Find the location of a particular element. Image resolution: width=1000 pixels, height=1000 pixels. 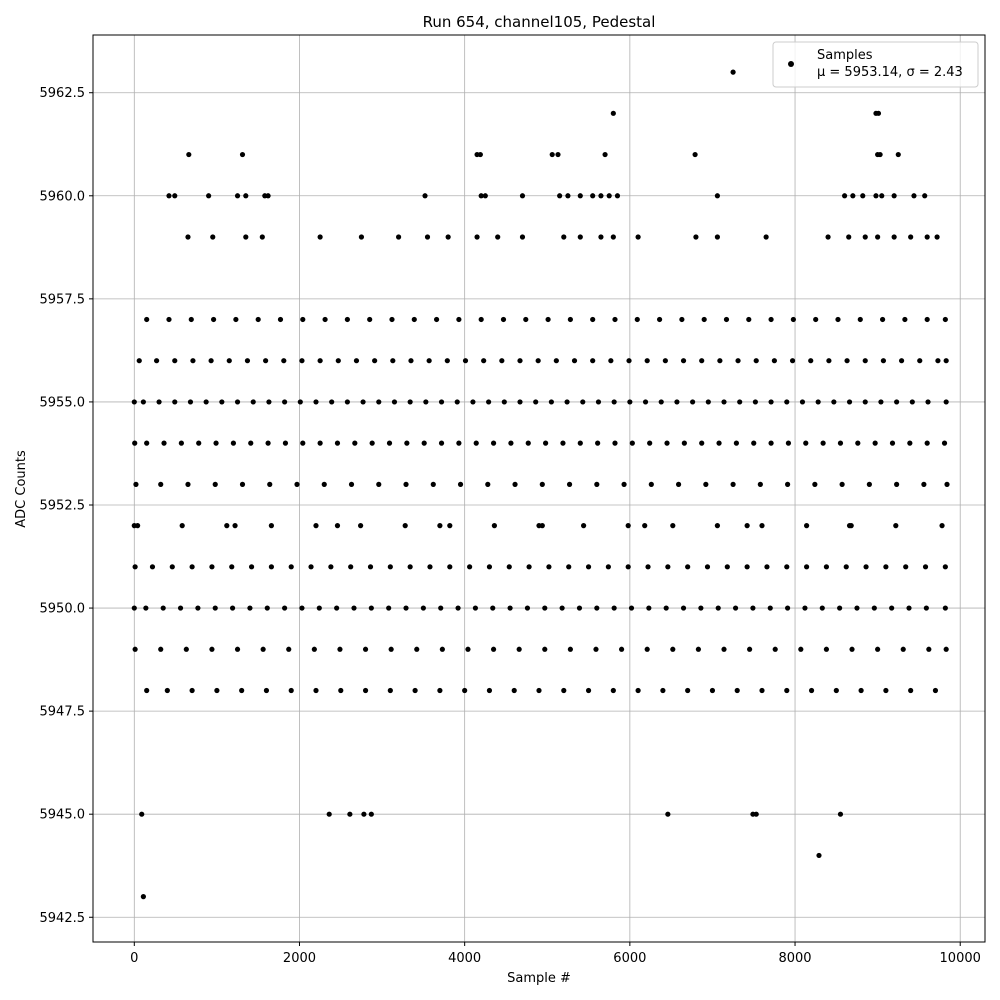

x-tick-label: 2000 is located at coordinates (299, 958).